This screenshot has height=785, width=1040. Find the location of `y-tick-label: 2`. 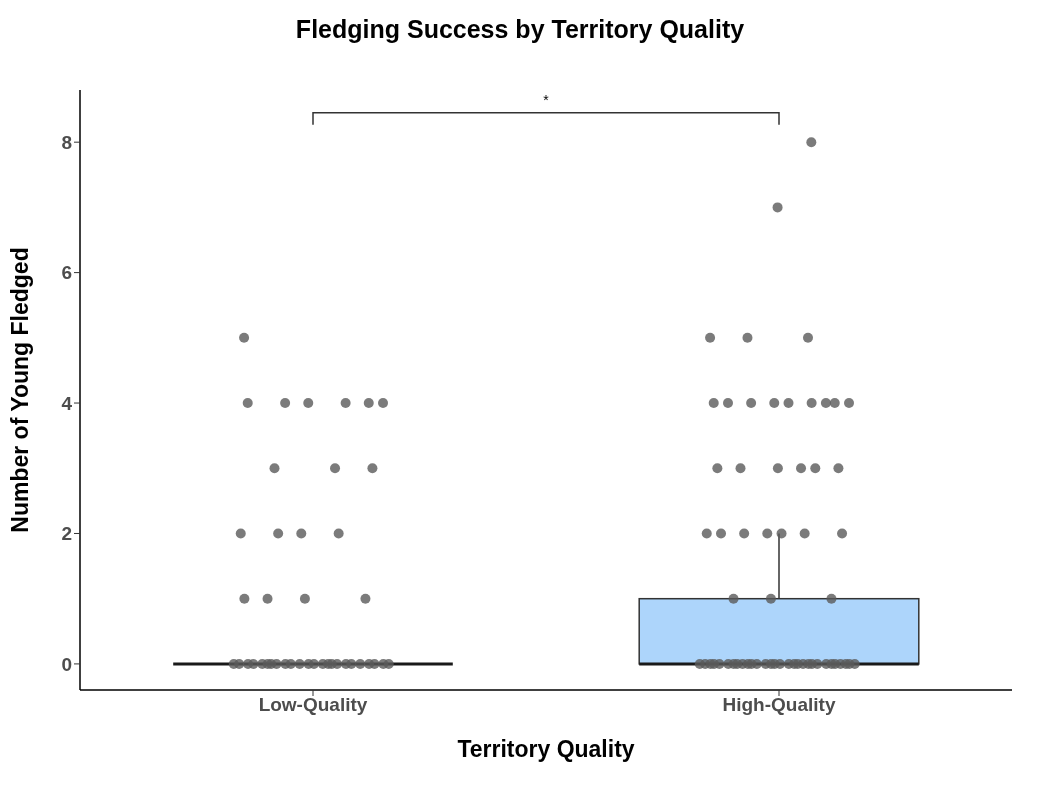

y-tick-label: 2 is located at coordinates (66, 534).